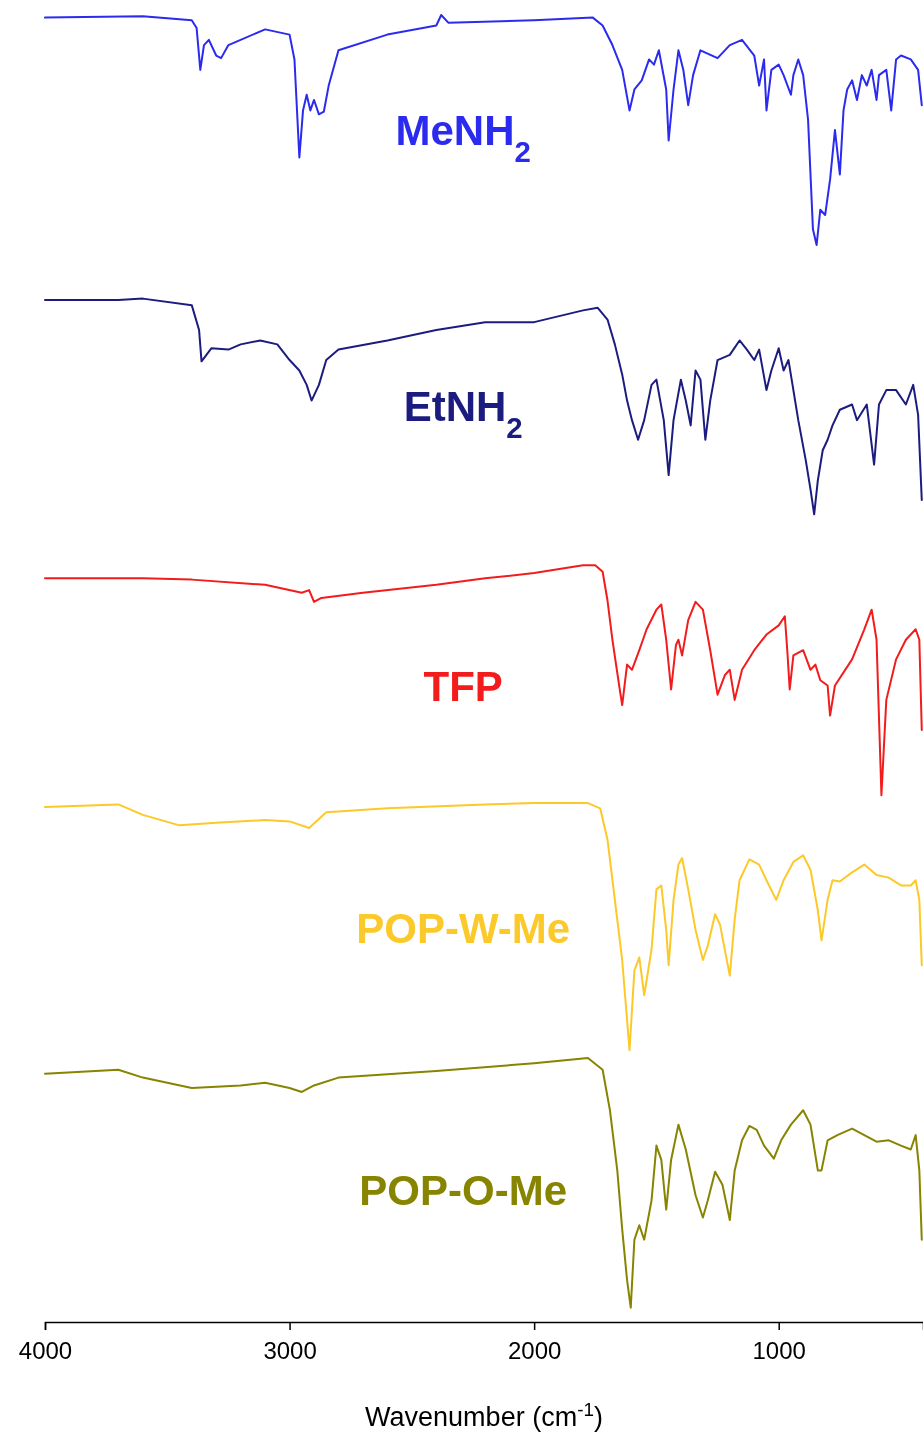 The height and width of the screenshot is (1446, 923). I want to click on x-tick-label: 1000, so click(779, 1351).